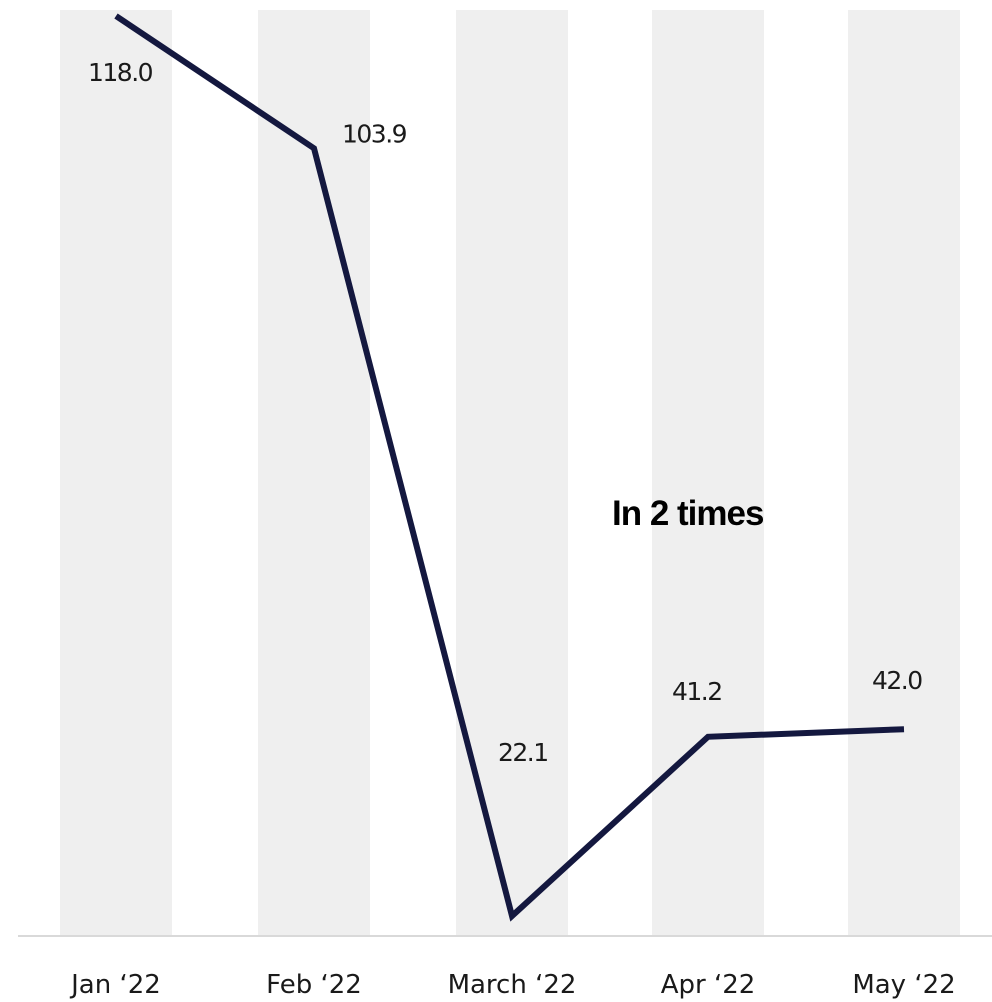 The image size is (992, 1002). What do you see at coordinates (115, 985) in the screenshot?
I see `x-tick-label: Jan ‘22` at bounding box center [115, 985].